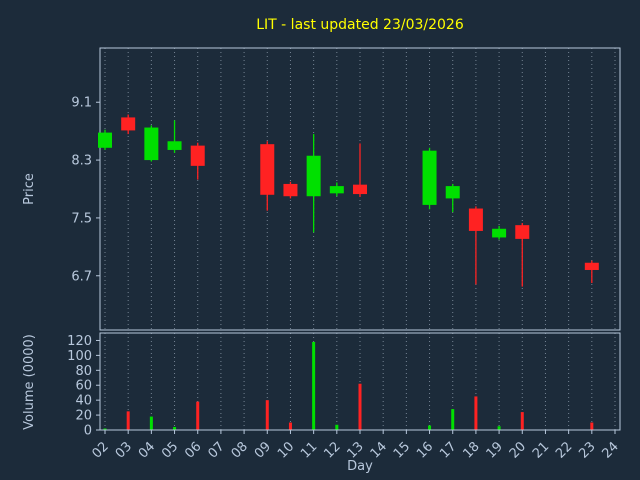  Describe the element at coordinates (360, 25) in the screenshot. I see `chart-title: LIT - last updated 23/03/2026` at that location.